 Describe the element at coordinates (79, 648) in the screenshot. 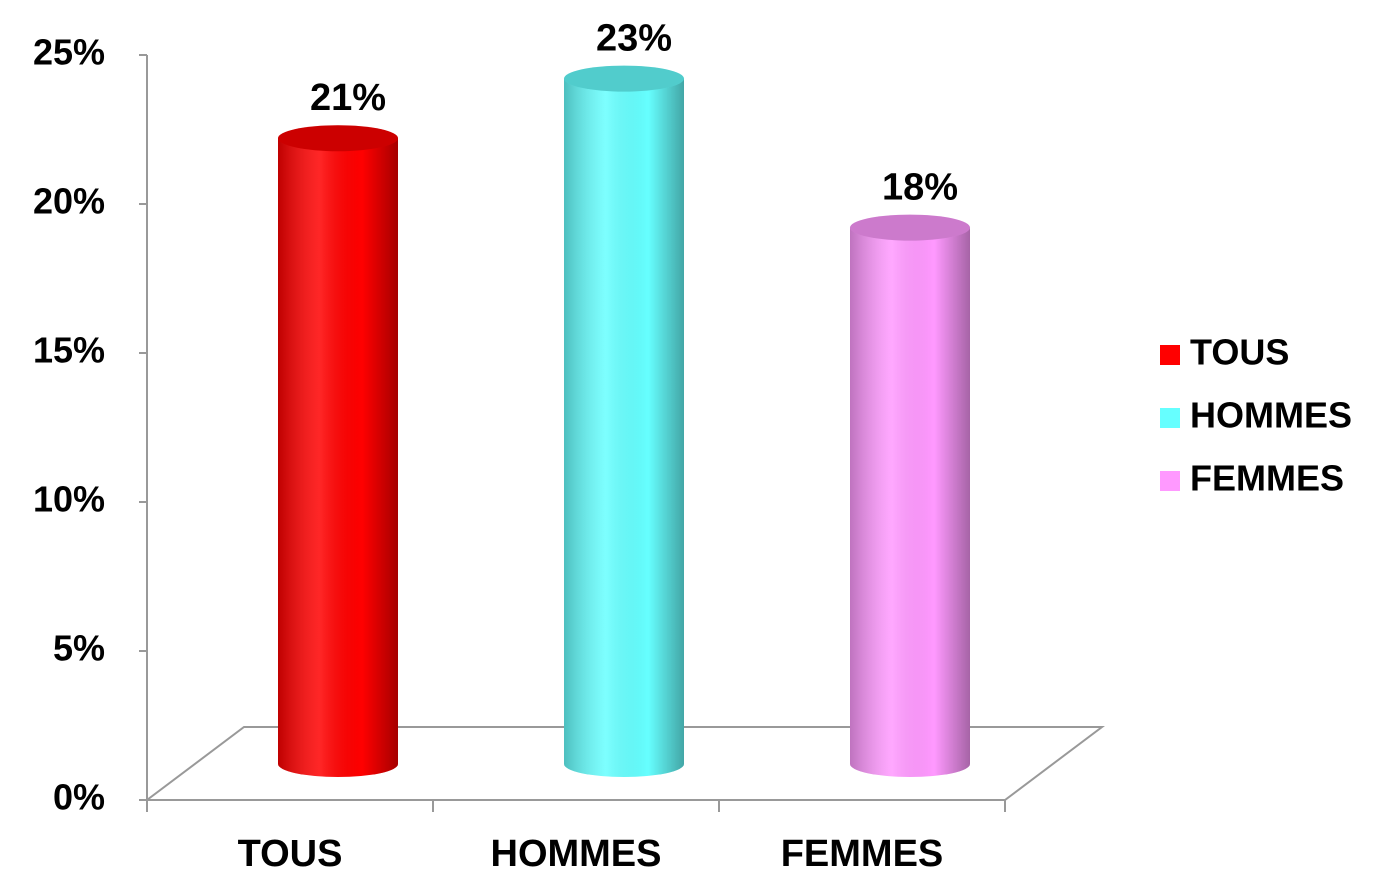

I see `y-tick-label: 5%` at that location.